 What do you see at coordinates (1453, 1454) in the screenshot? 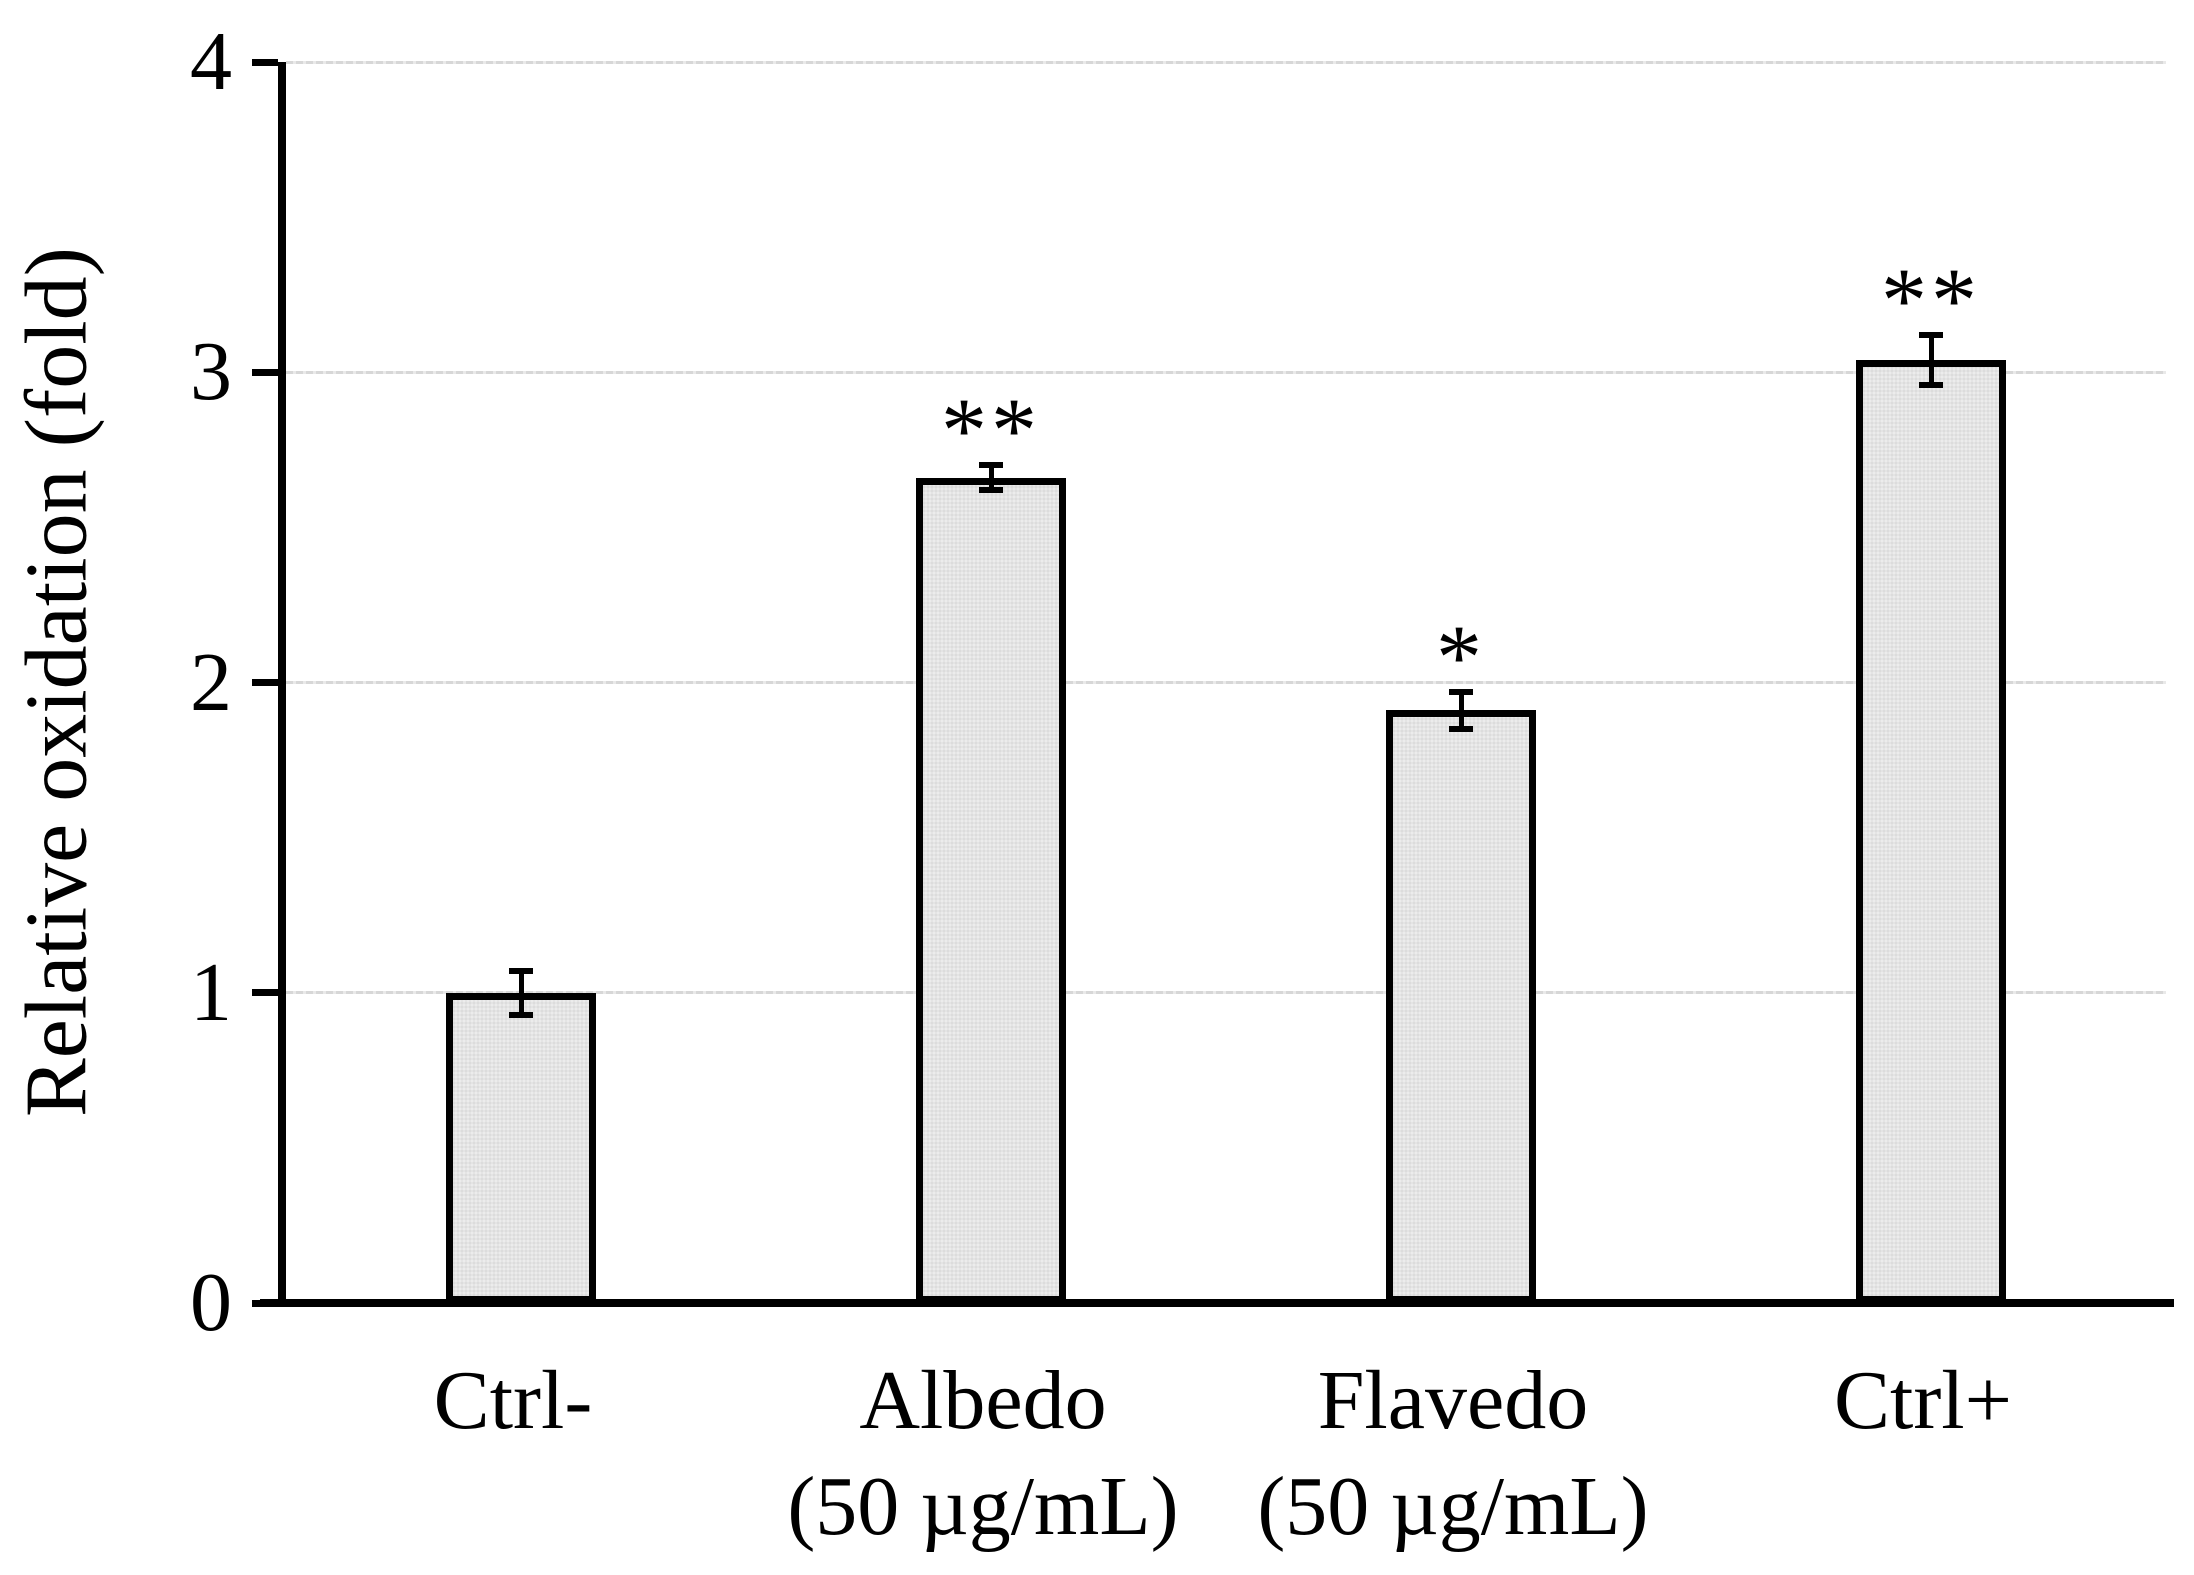
I see `category-label: Flavedo (50 µg/mL)` at bounding box center [1453, 1454].